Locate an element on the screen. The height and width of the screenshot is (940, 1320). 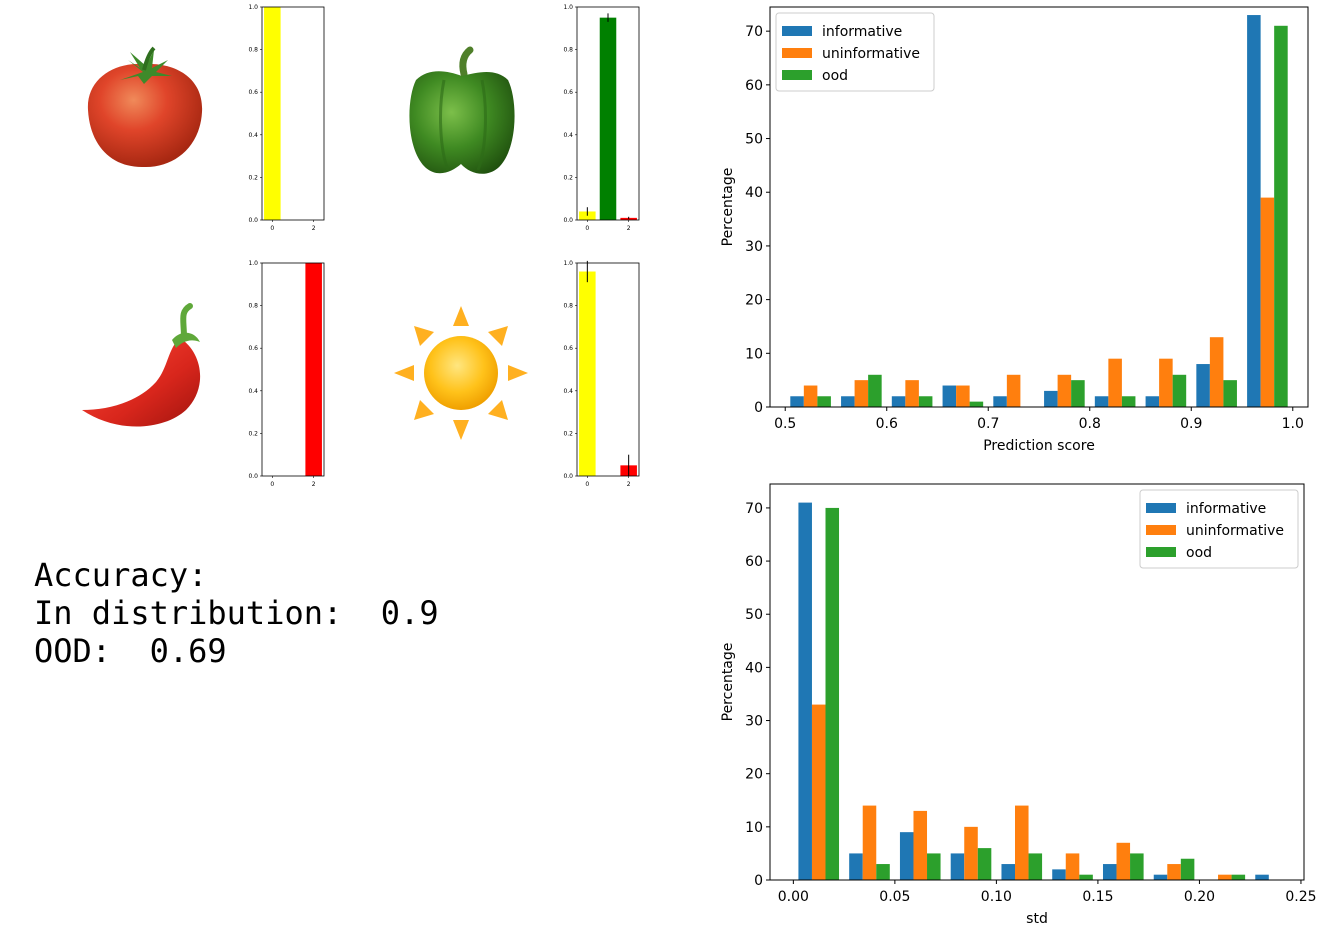
legend-label-informative: informative is located at coordinates (1226, 509).